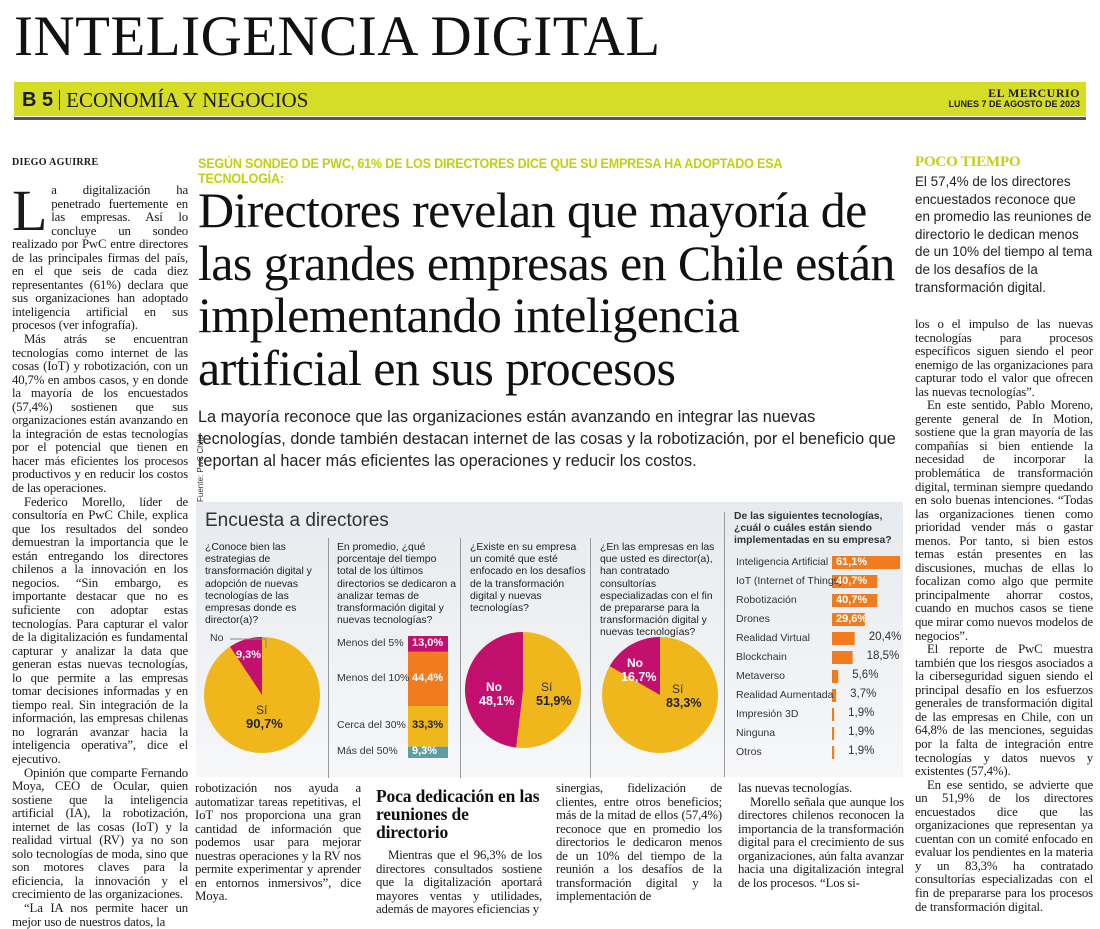  I want to click on tech-value: 29,6%, so click(852, 619).